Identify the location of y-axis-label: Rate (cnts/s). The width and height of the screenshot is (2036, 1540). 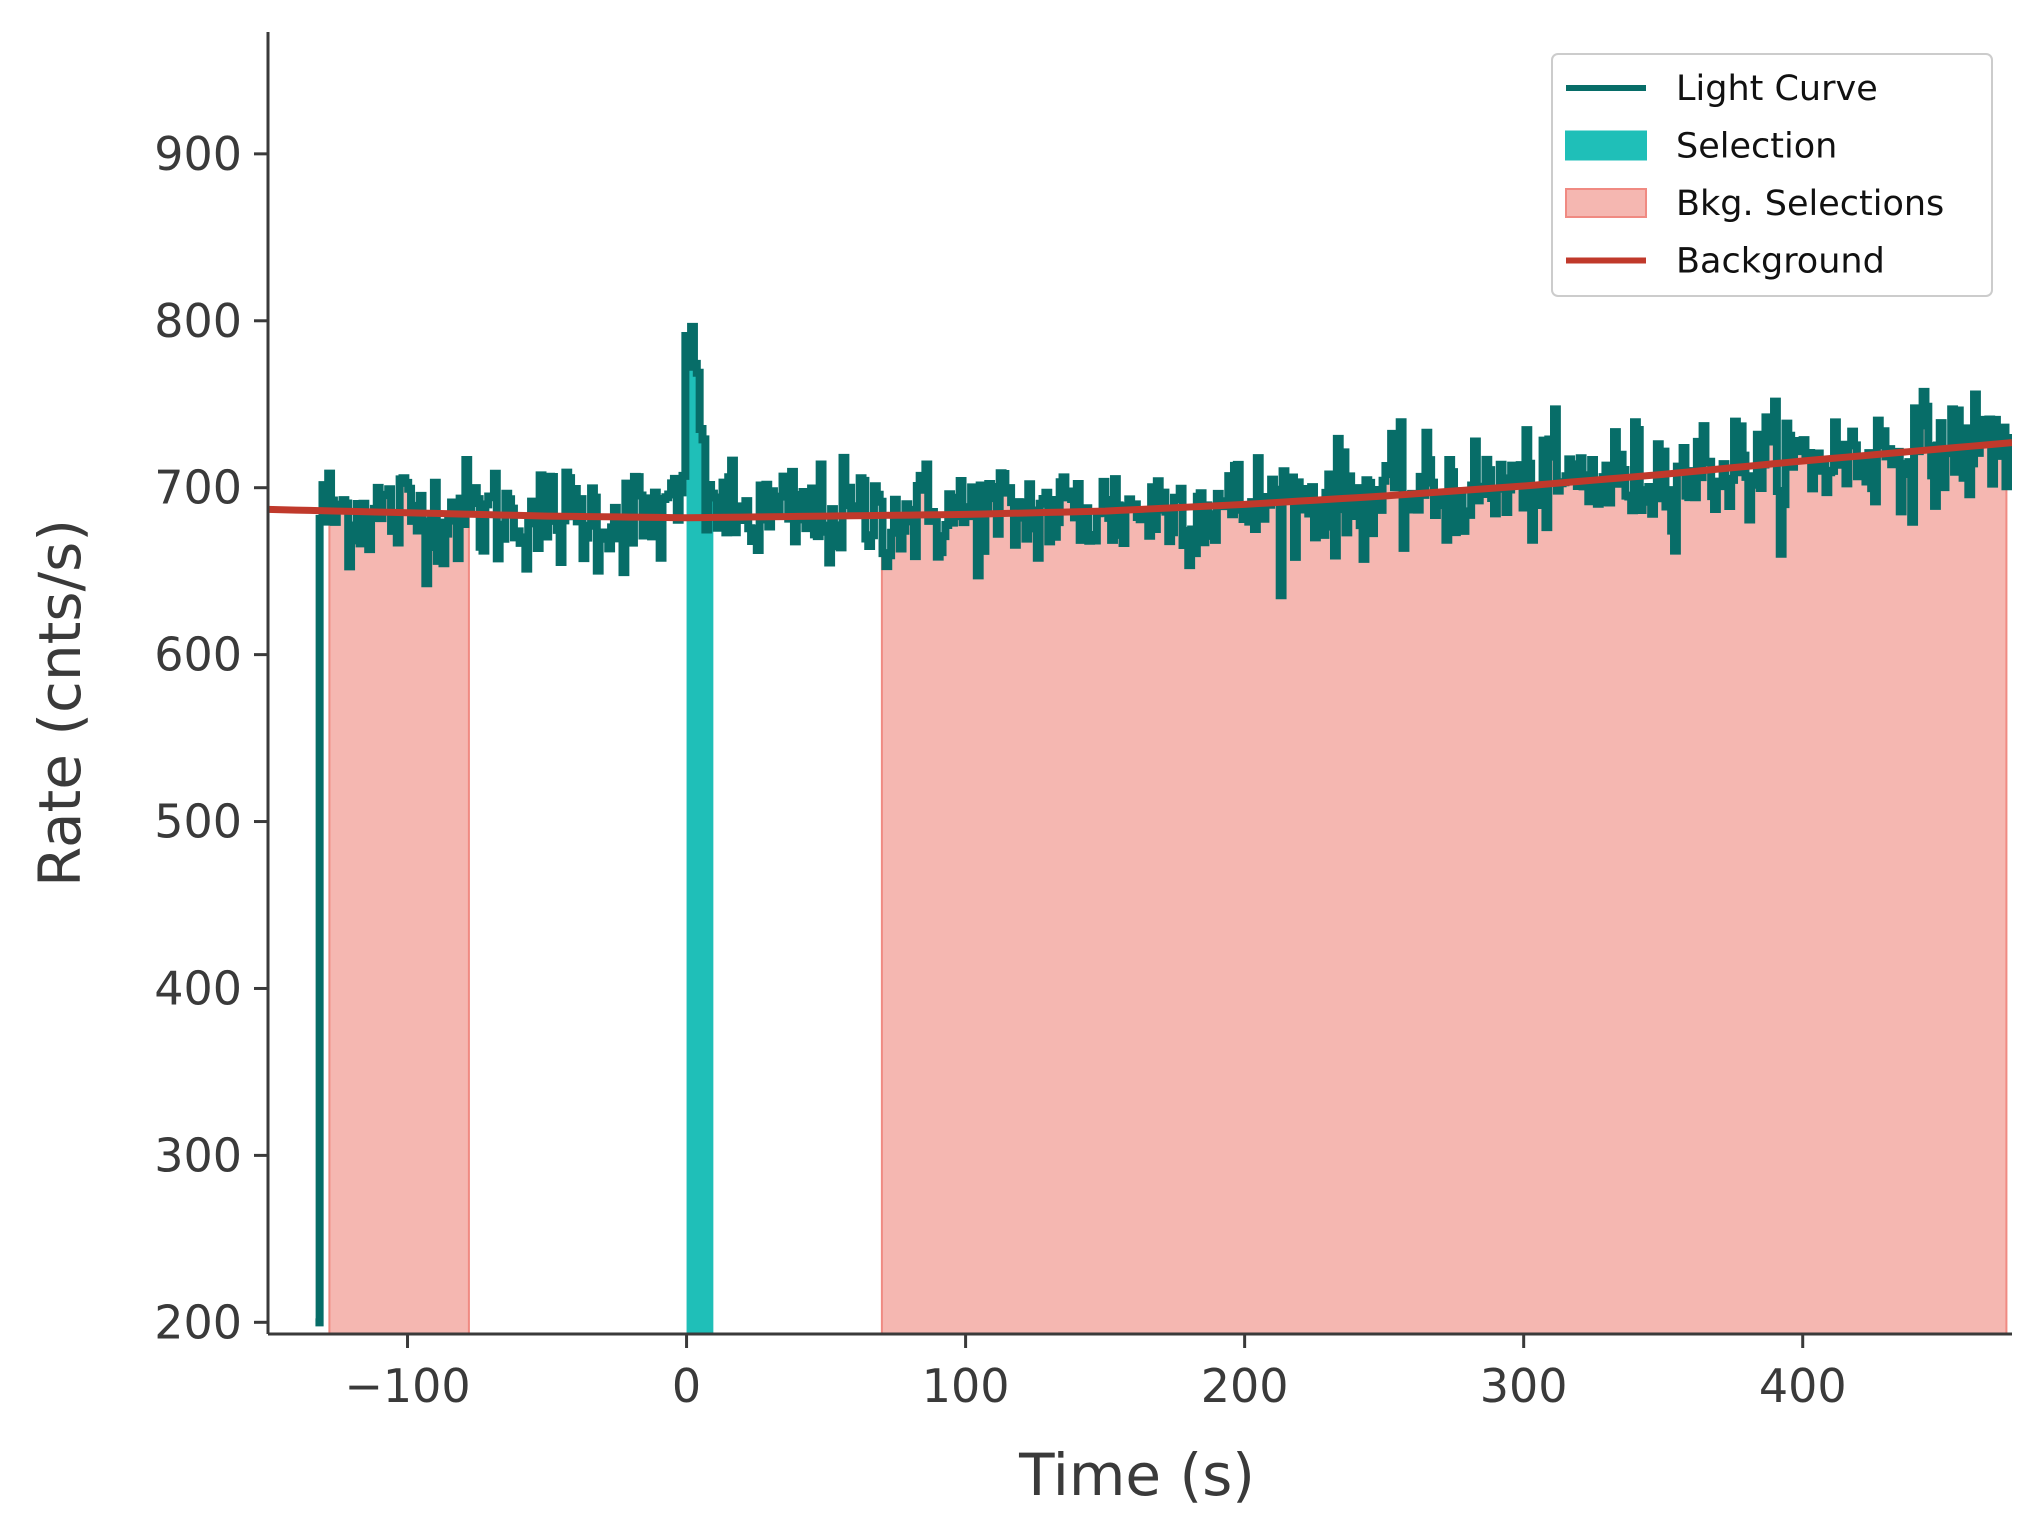
(60, 703).